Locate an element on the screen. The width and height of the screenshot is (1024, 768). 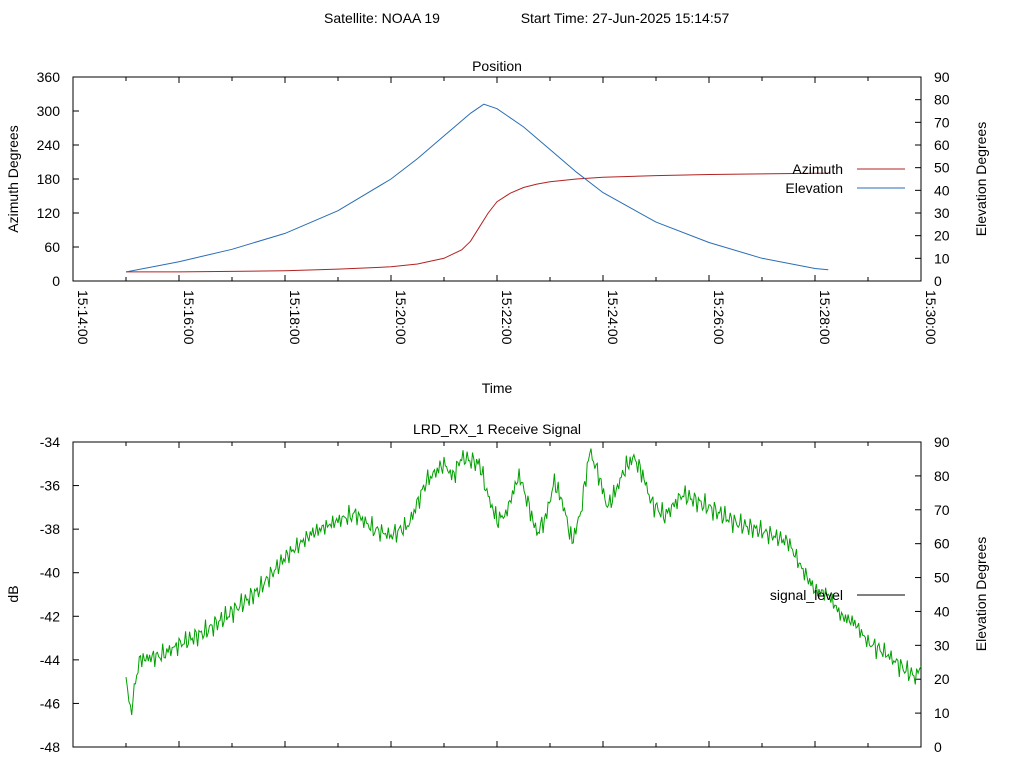
position-xtick-label: 15:18:00 is located at coordinates (295, 317).